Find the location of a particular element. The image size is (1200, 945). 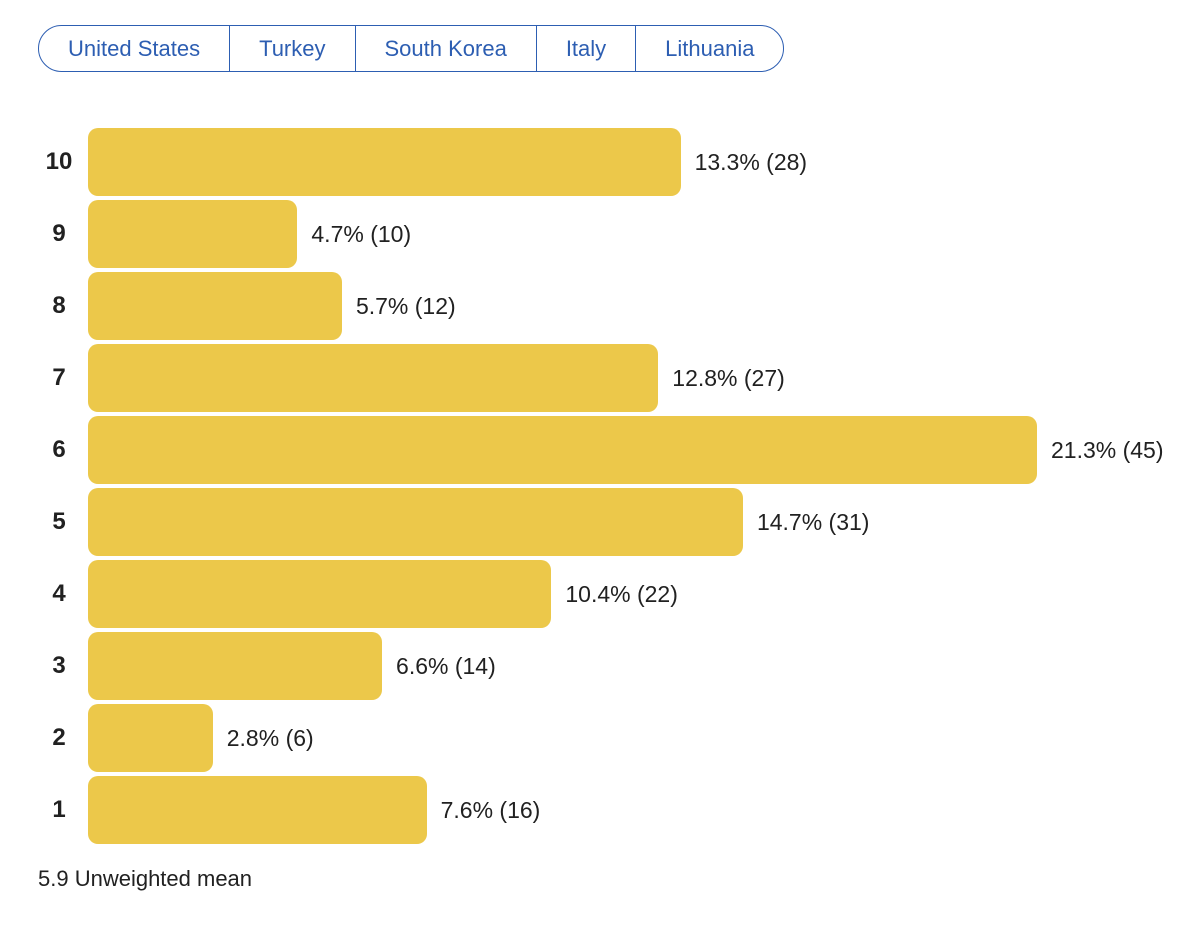

value-label: 13.3% (28) is located at coordinates (751, 161).